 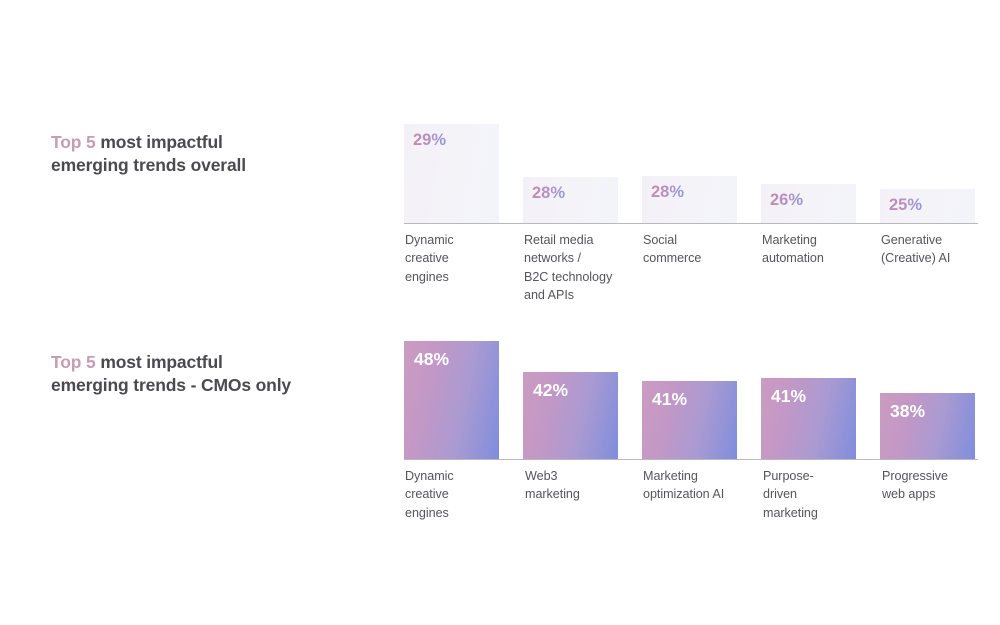 What do you see at coordinates (906, 205) in the screenshot?
I see `chart1-bar-value-4: 25%` at bounding box center [906, 205].